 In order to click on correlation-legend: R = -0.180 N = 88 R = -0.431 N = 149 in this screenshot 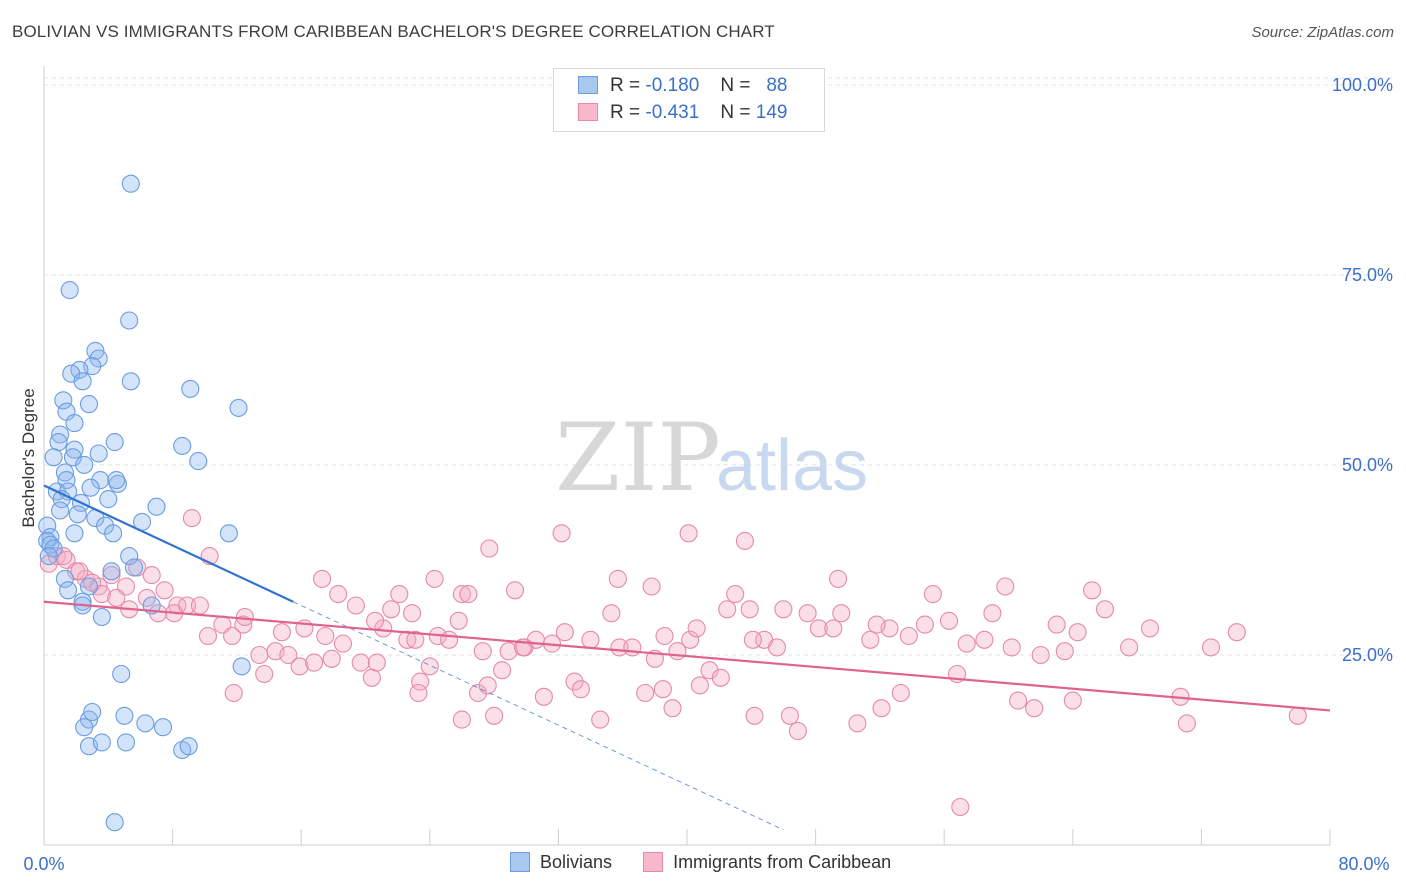, I will do `click(689, 100)`.